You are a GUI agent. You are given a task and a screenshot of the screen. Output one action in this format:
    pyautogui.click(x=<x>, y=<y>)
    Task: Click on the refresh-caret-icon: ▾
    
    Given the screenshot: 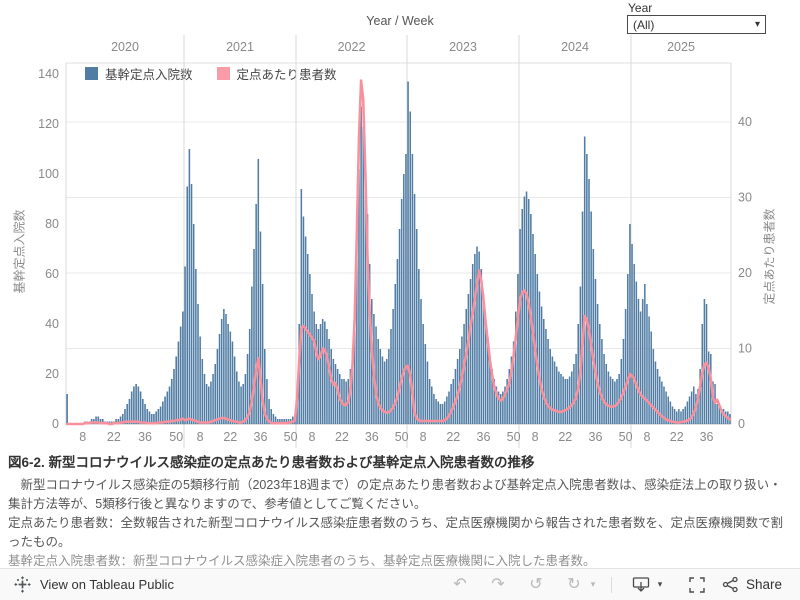 What is the action you would take?
    pyautogui.click(x=593, y=584)
    